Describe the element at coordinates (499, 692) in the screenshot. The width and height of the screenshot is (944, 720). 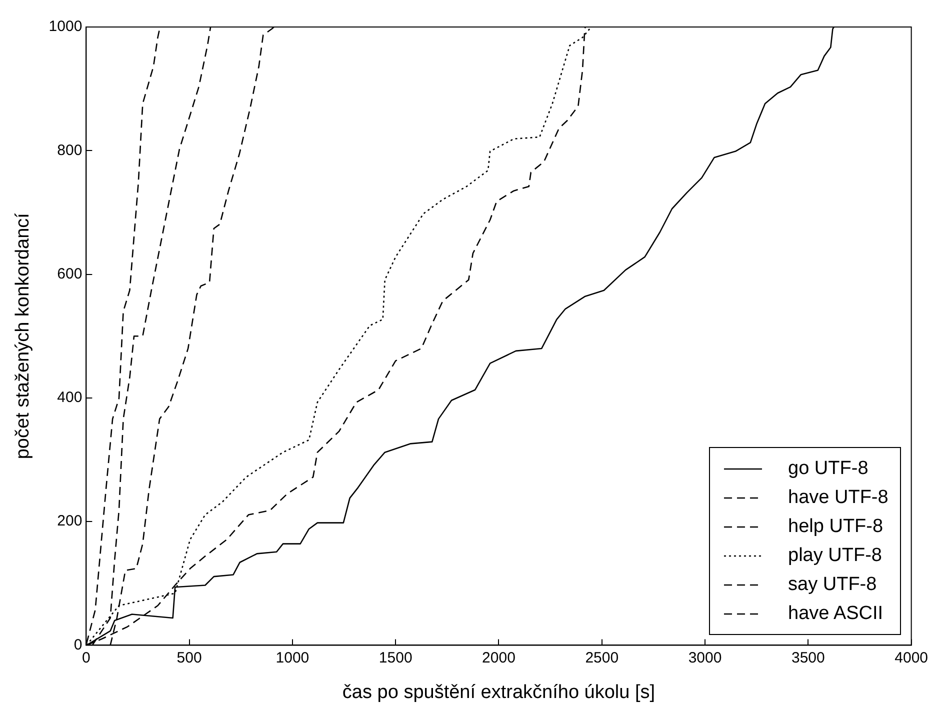
I see `x-axis-title: čas po spuštění extrakčního úkolu [s]` at that location.